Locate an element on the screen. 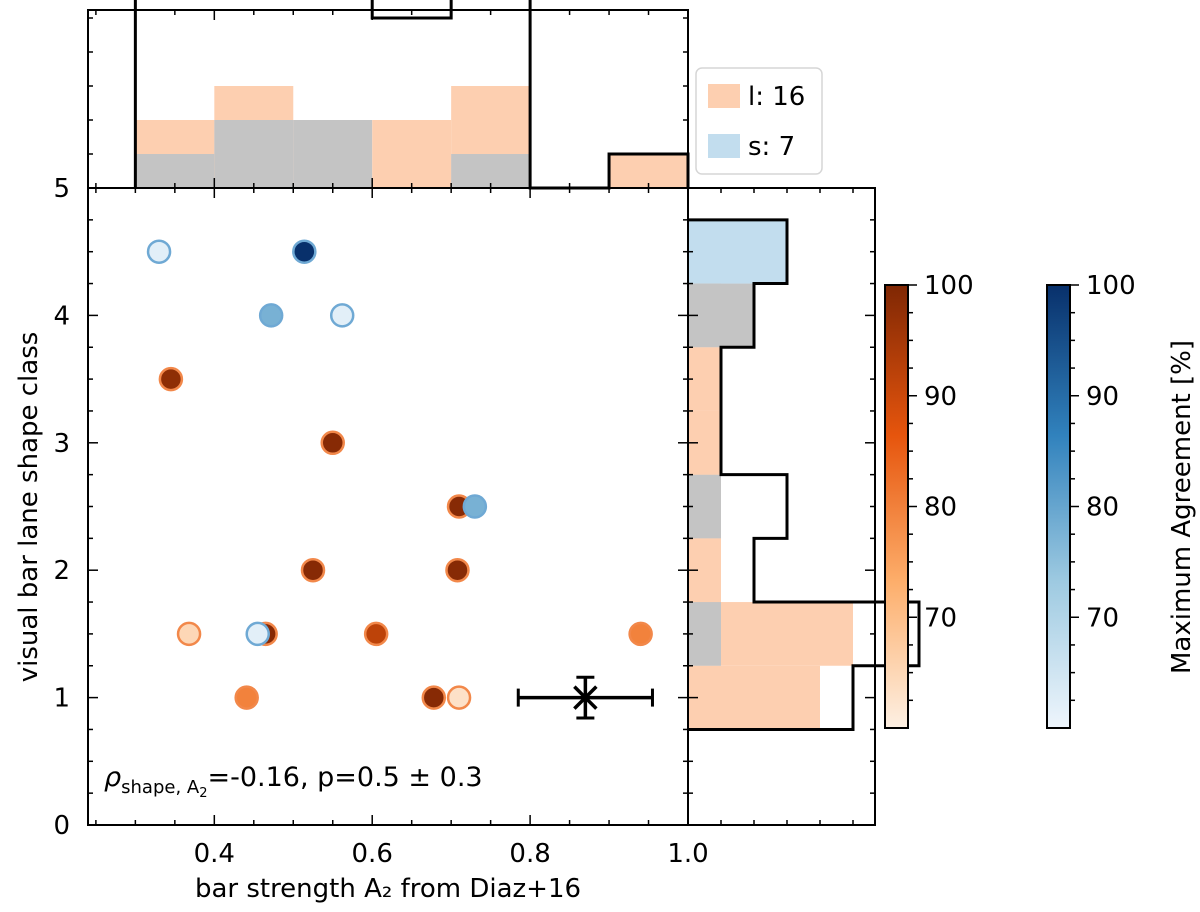  x-axis-label: bar strength A₂ from Diaz+16 is located at coordinates (388, 889).